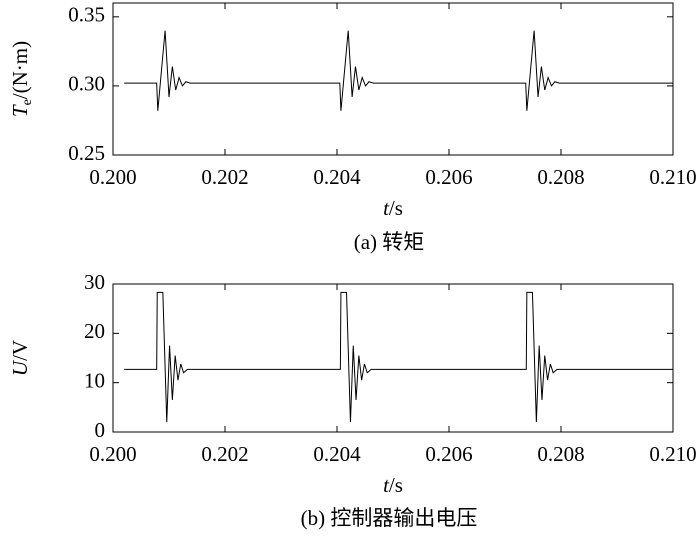 The height and width of the screenshot is (536, 700). I want to click on y-label-unit: /(N·m), so click(20, 70).